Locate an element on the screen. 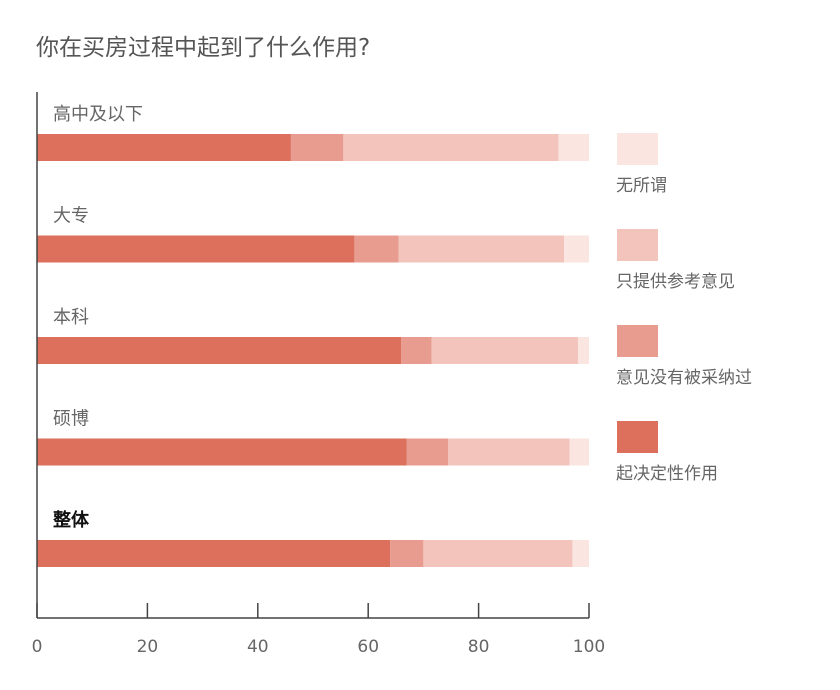 This screenshot has width=840, height=690. x-tick-label: 100 is located at coordinates (589, 647).